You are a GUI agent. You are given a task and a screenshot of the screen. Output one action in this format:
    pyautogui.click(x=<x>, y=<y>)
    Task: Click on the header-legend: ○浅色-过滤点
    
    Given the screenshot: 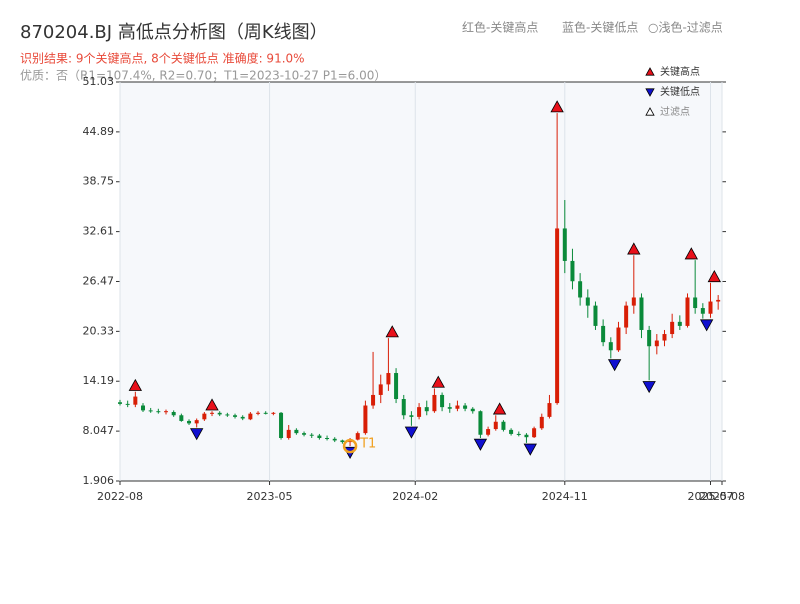 What is the action you would take?
    pyautogui.click(x=685, y=28)
    